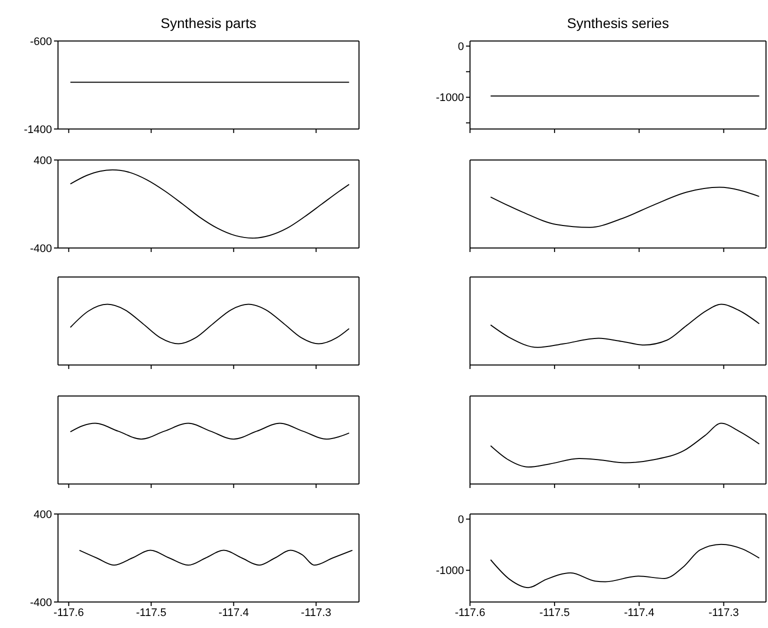 Image resolution: width=768 pixels, height=628 pixels. I want to click on chart-title: Synthesis parts, so click(209, 23).